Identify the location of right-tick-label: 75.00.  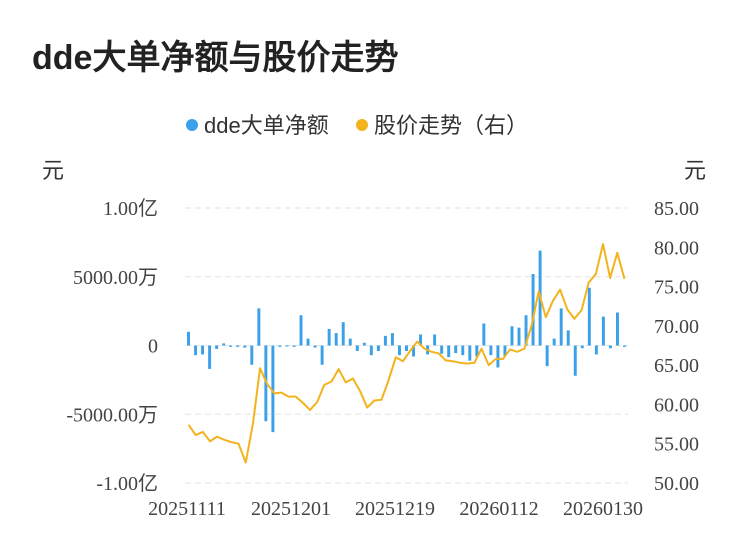
(676, 288).